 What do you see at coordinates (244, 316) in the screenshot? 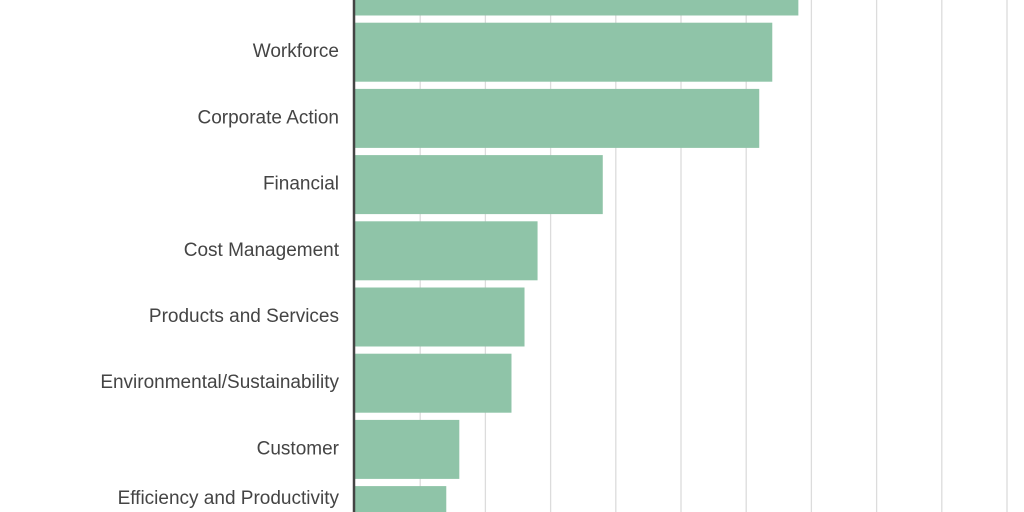
I see `category-label: Products and Services` at bounding box center [244, 316].